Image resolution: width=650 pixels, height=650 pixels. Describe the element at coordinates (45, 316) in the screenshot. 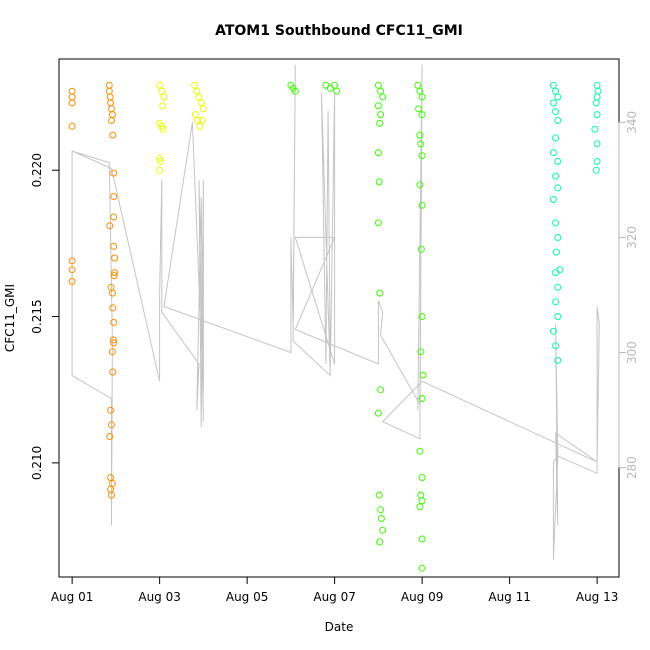

I see `y-axis: 0.210 0.215 0.220` at that location.